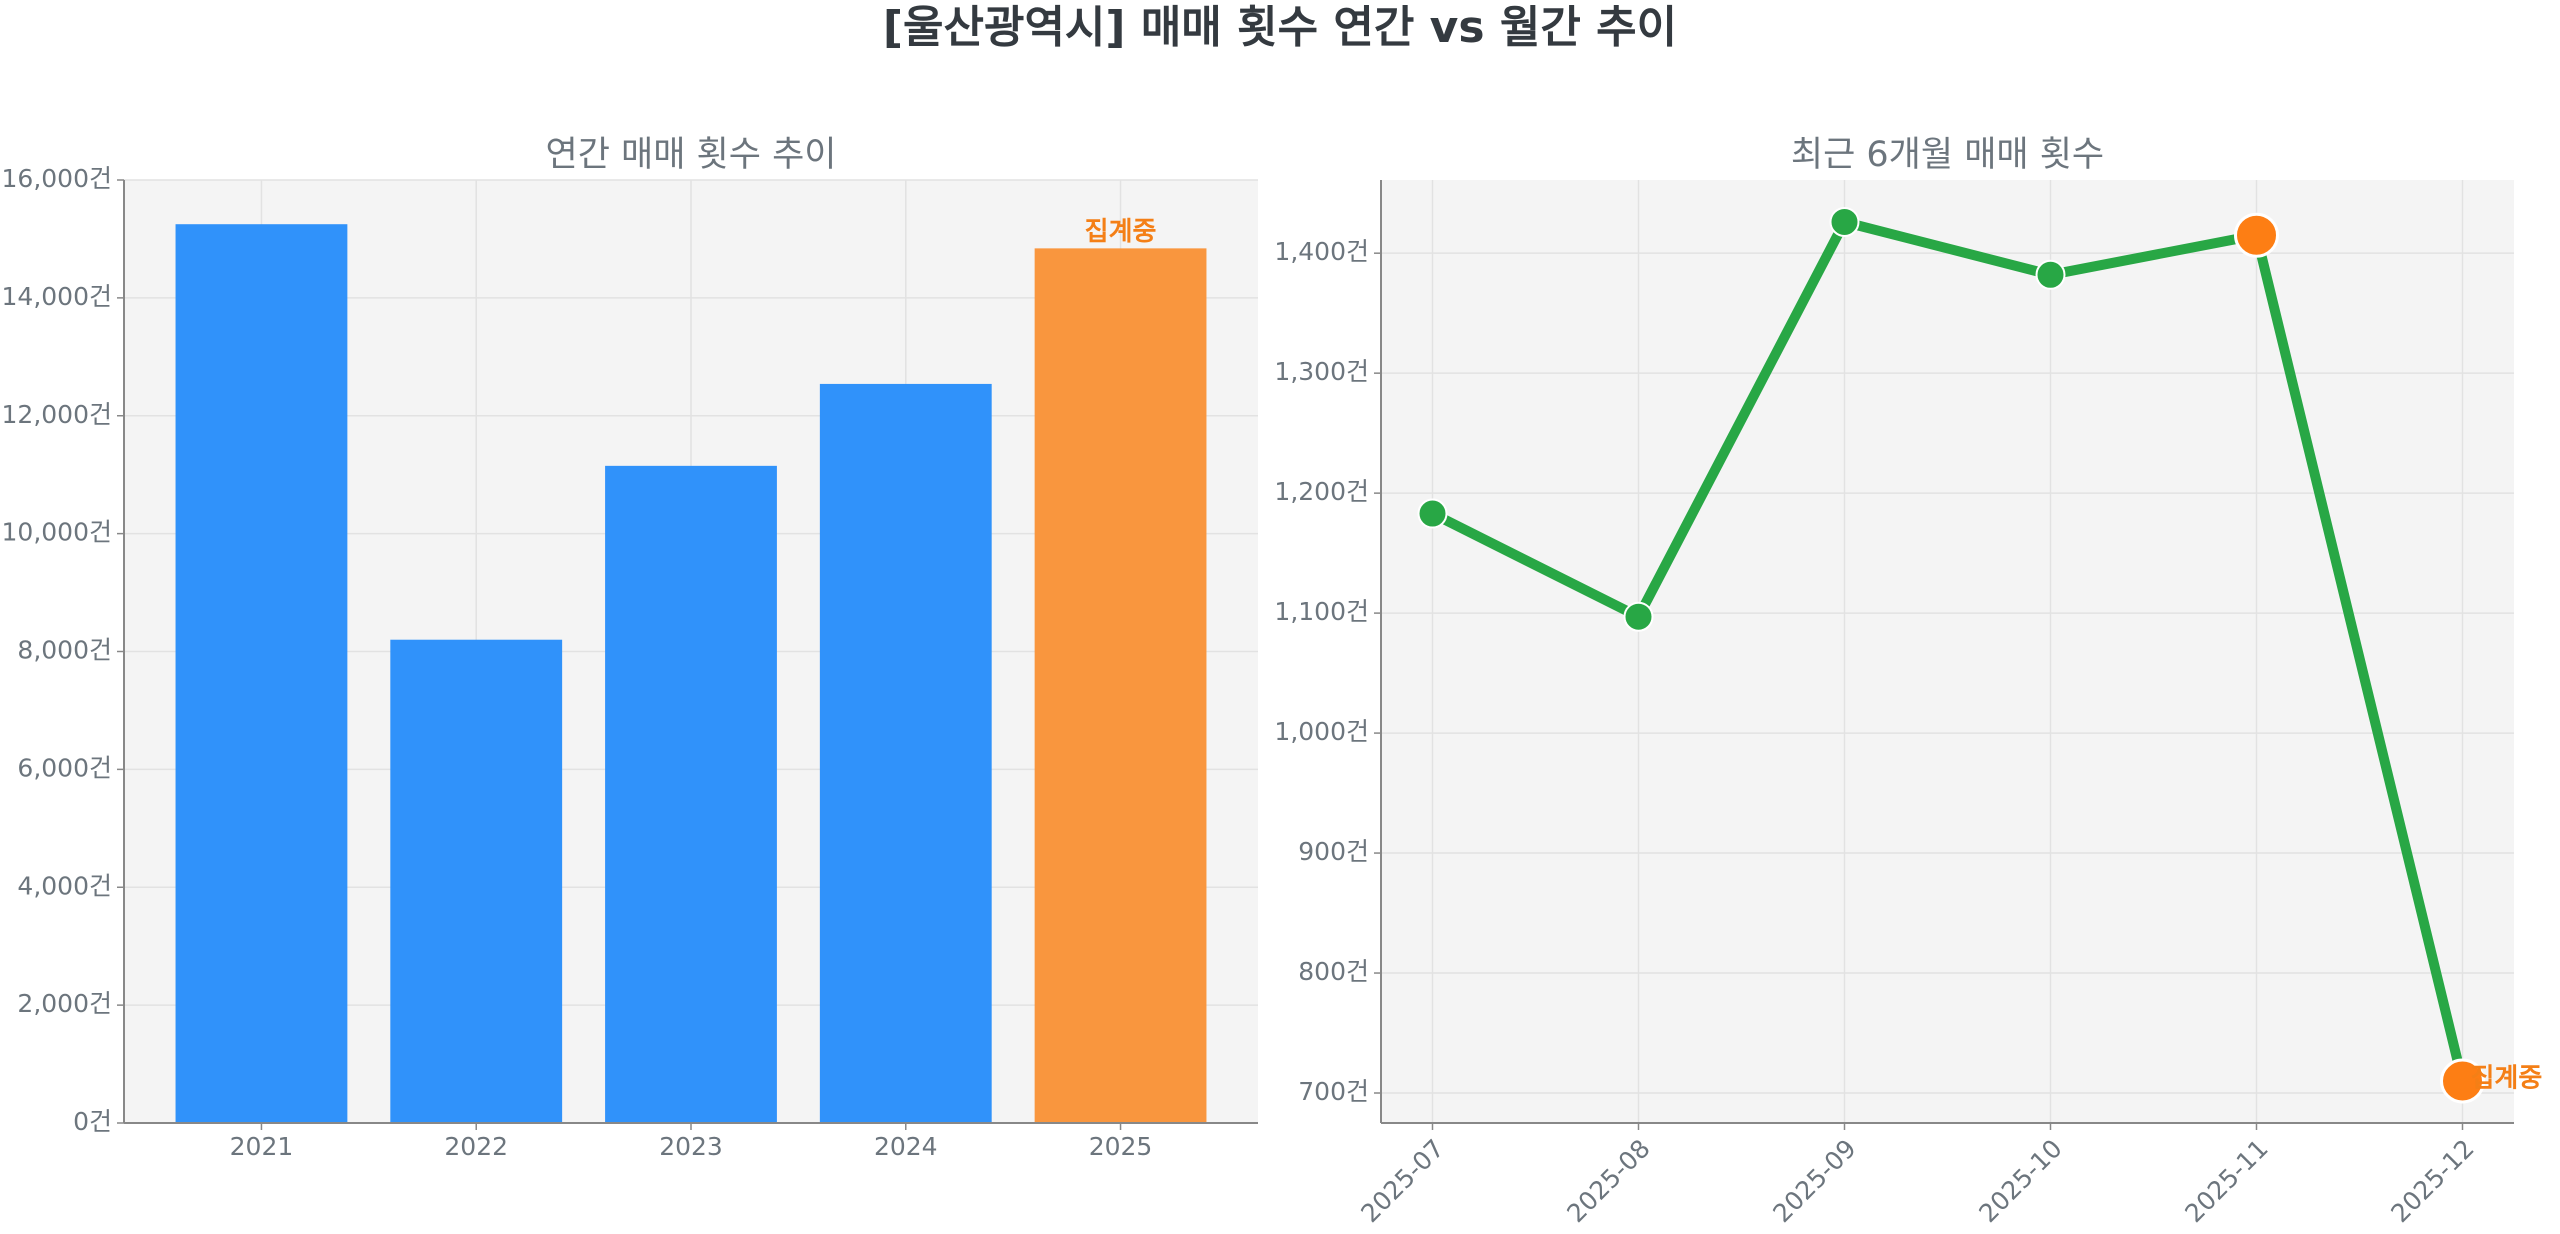 This screenshot has height=1234, width=2560. What do you see at coordinates (64, 1003) in the screenshot?
I see `y-tick-label: 2,000건` at bounding box center [64, 1003].